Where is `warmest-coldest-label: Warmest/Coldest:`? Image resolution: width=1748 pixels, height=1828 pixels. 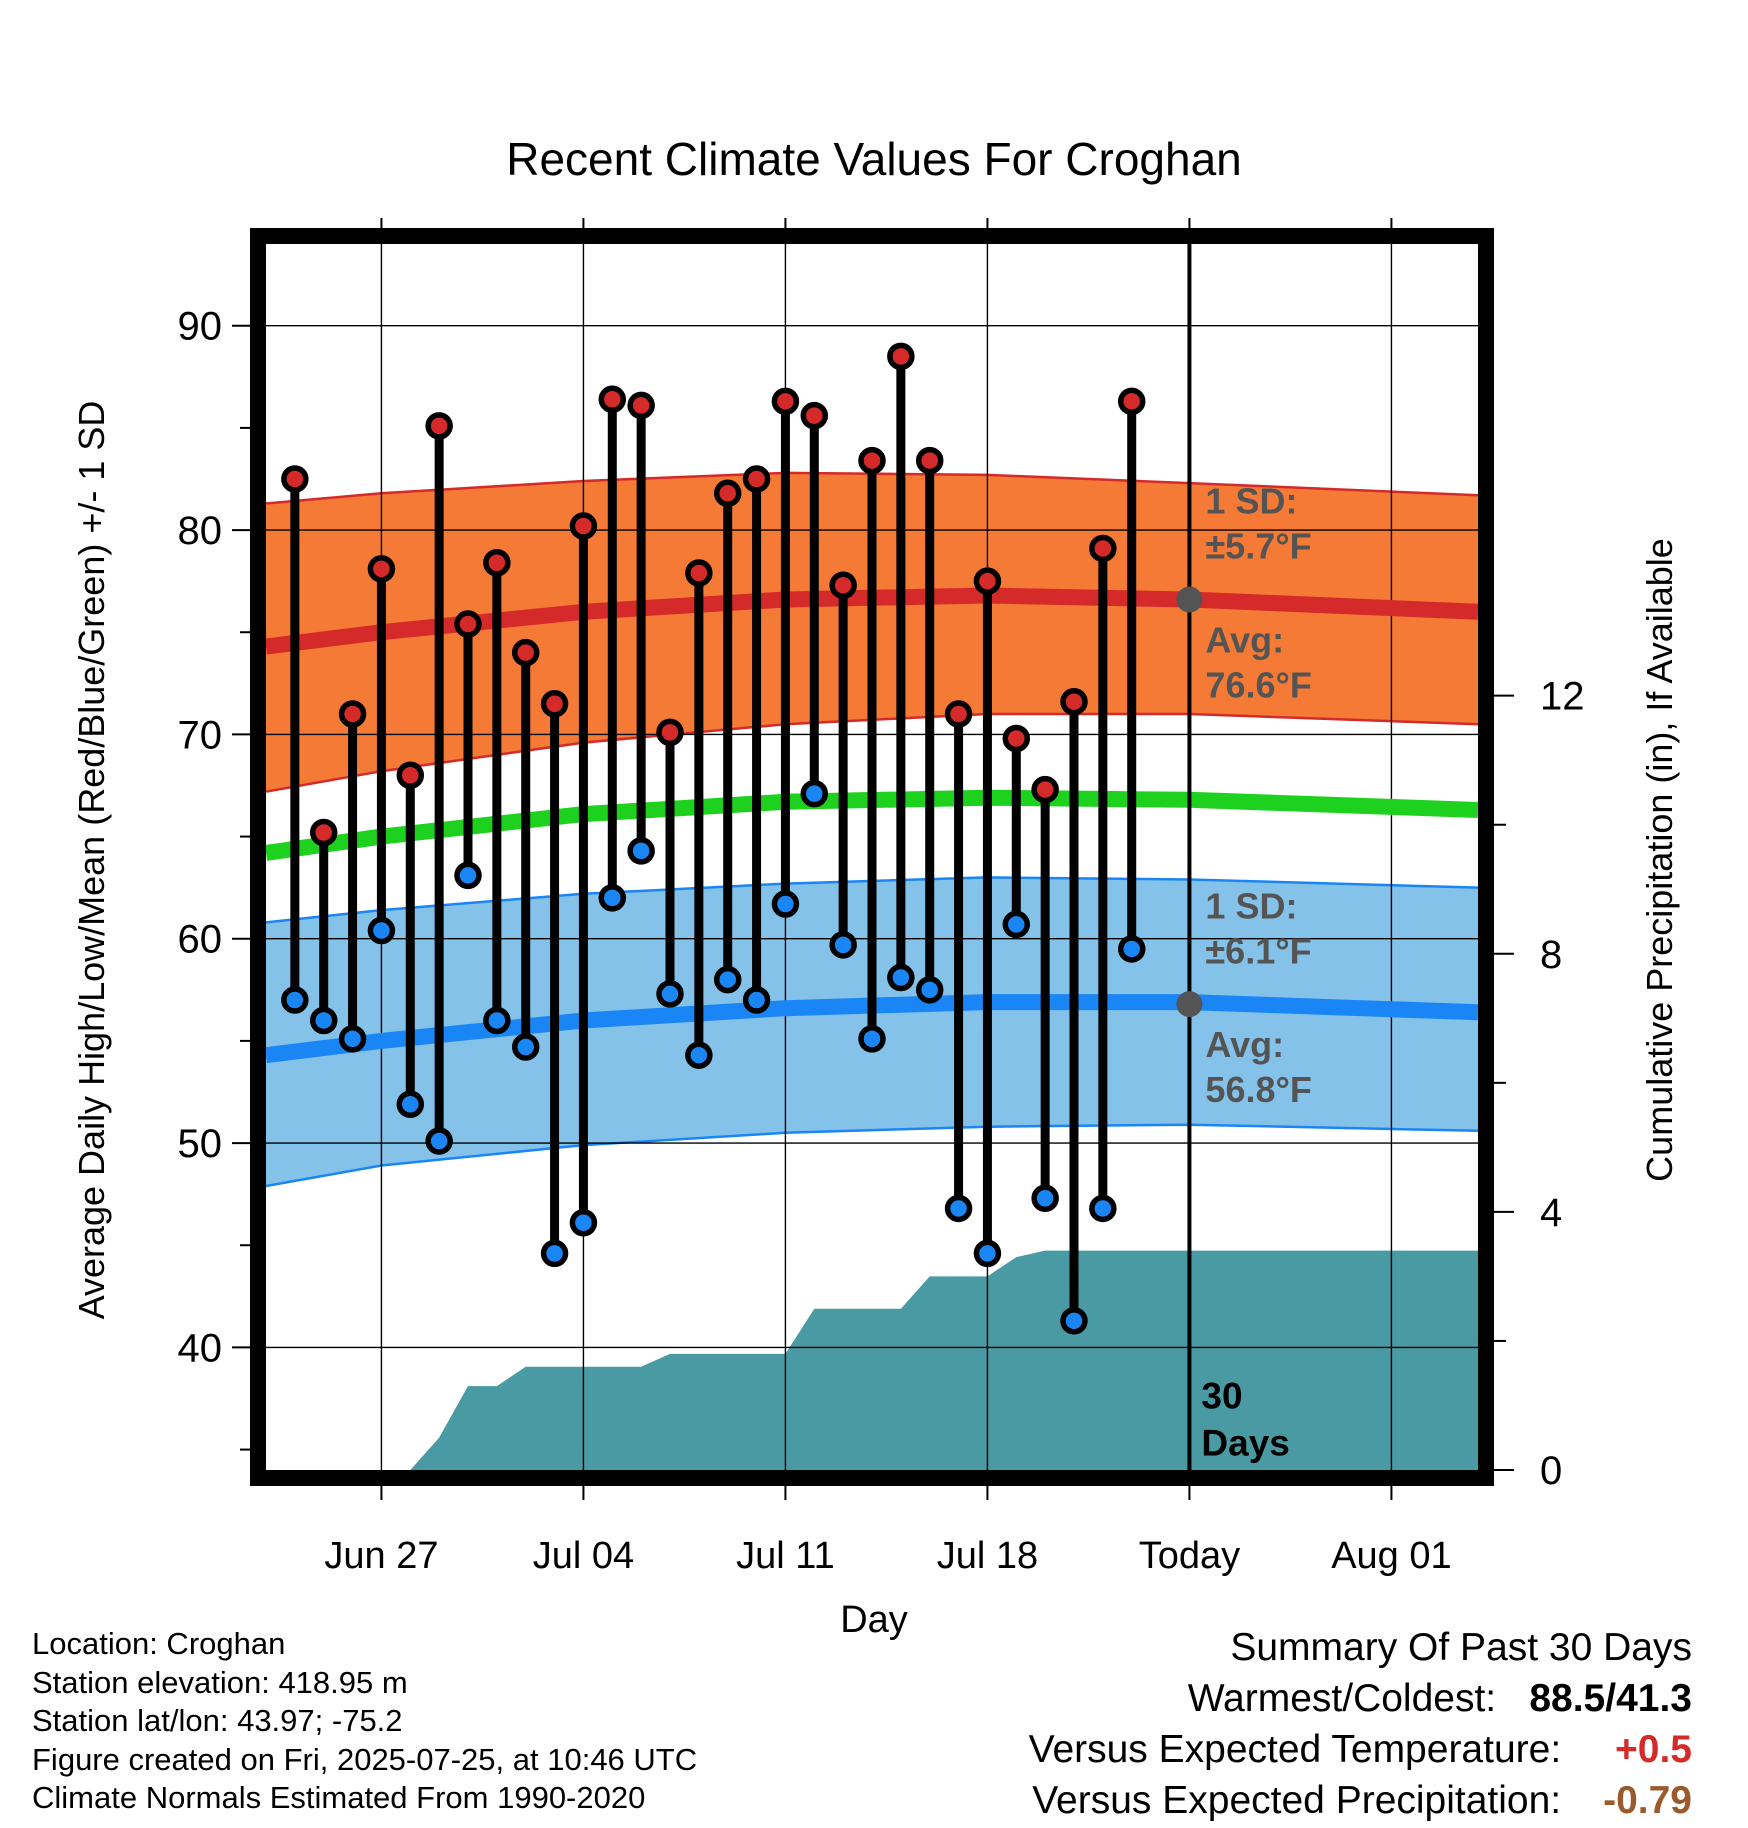
warmest-coldest-label: Warmest/Coldest: is located at coordinates (1342, 1698).